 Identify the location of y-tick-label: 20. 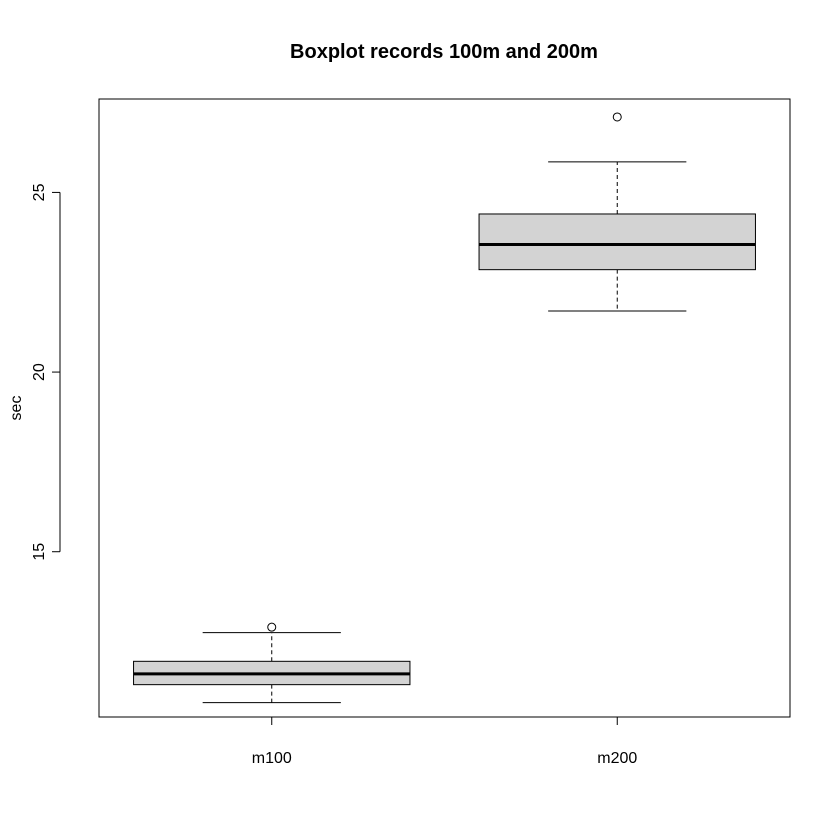
(39, 372).